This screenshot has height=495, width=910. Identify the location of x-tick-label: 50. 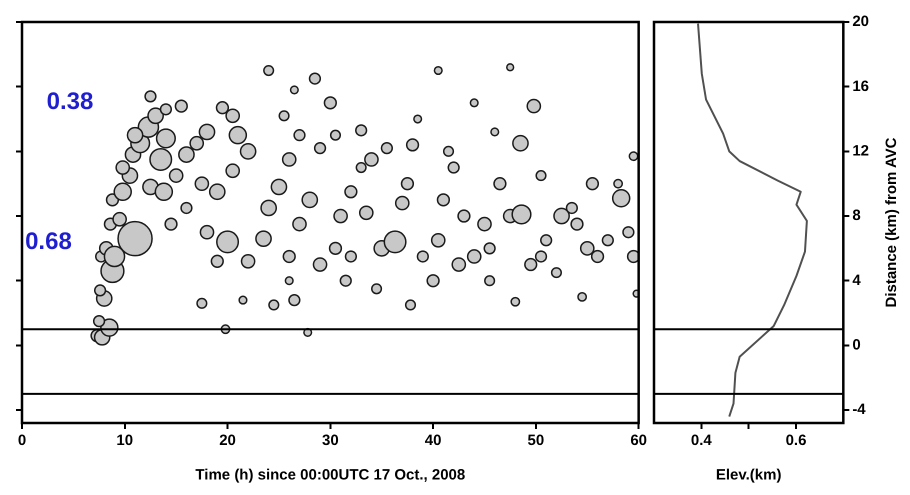
(536, 441).